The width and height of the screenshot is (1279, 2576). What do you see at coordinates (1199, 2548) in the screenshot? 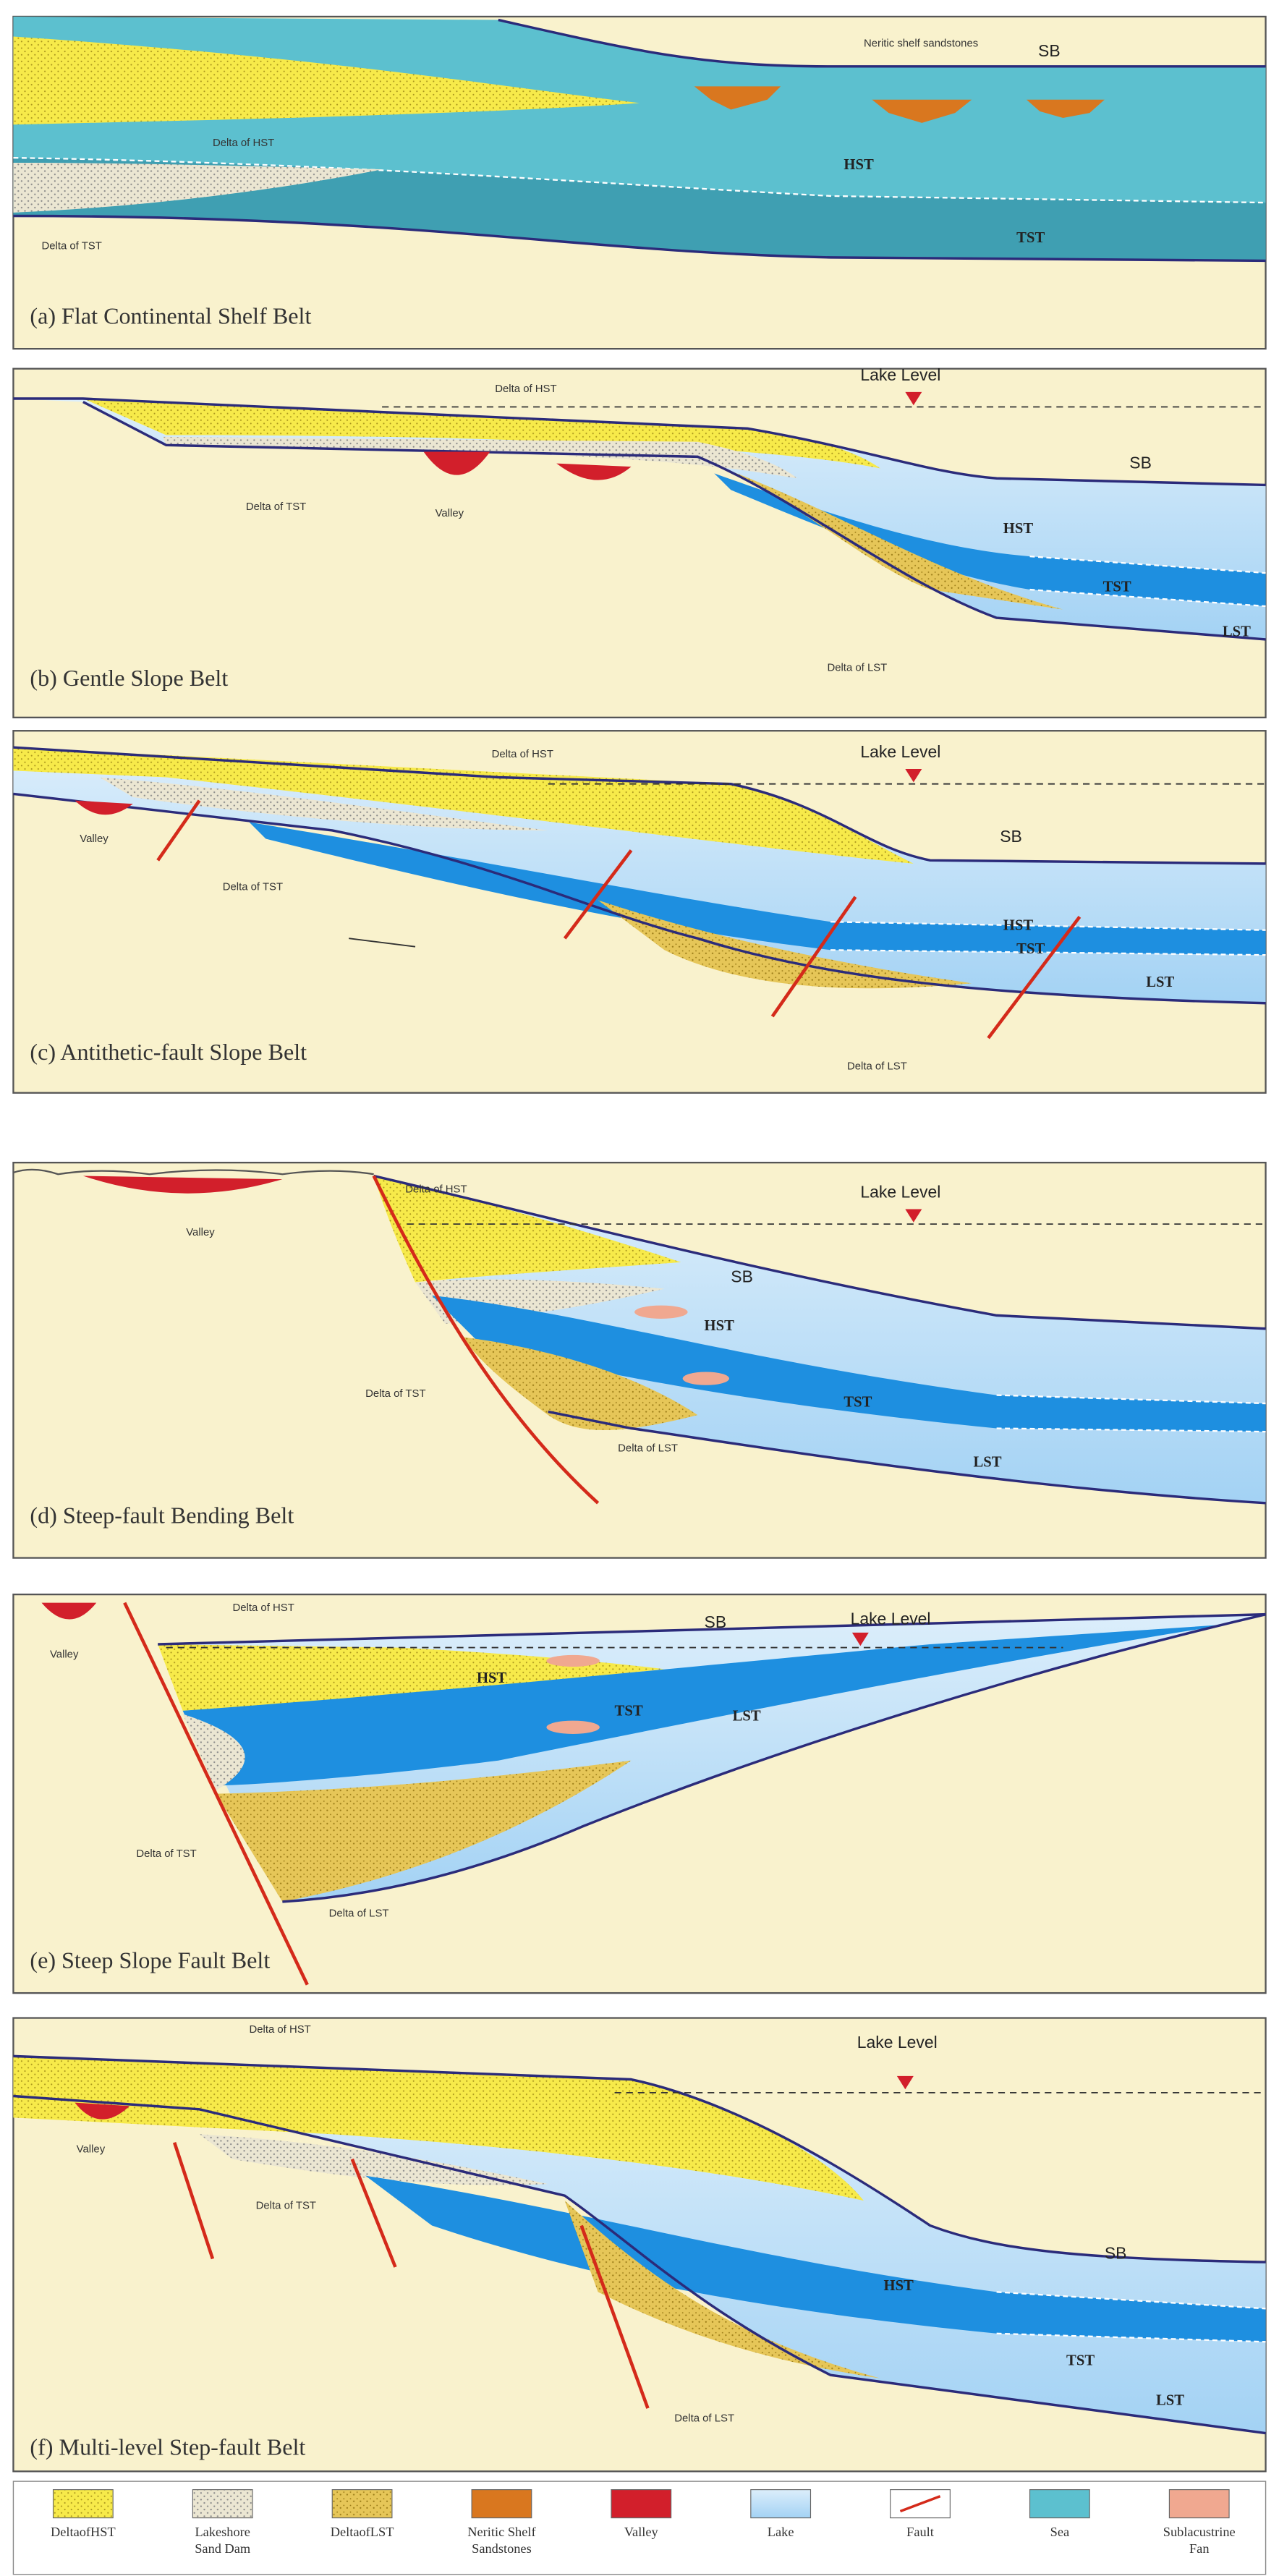
I see `legend-label: Fan` at bounding box center [1199, 2548].